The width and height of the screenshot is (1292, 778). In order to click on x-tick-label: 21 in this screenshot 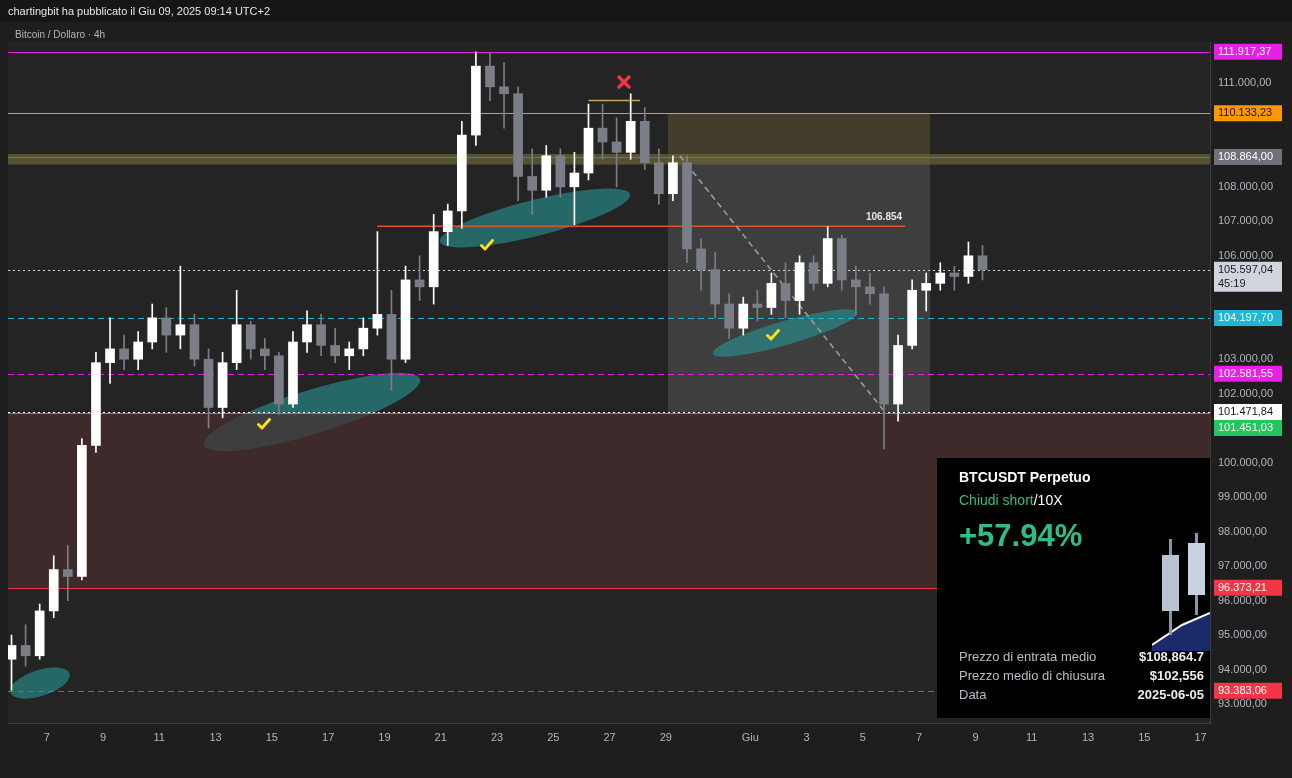, I will do `click(440, 736)`.